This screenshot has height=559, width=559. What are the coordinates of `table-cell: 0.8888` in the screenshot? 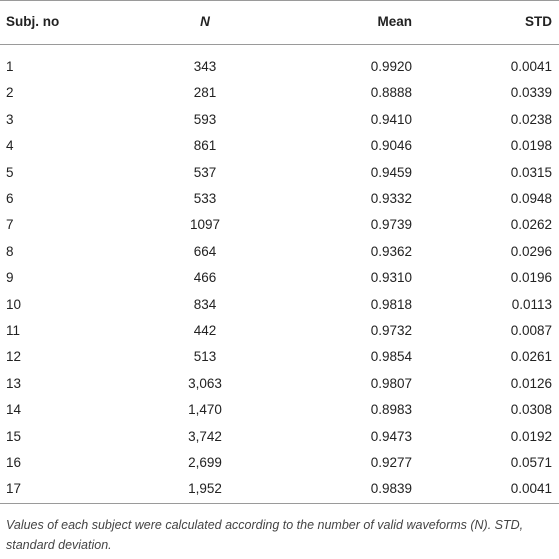 It's located at (391, 93).